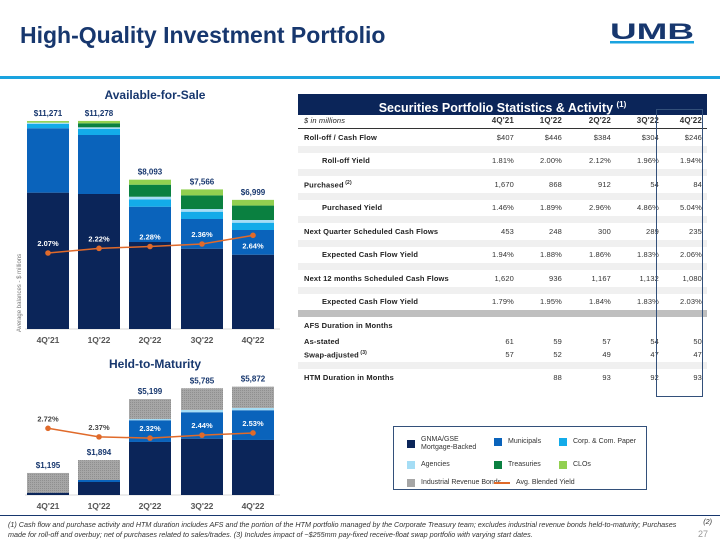 The image size is (720, 540). What do you see at coordinates (502, 209) in the screenshot?
I see `table-row: Purchased Yield 1.46% 1.89% 2.96% 4.86% 5.04%` at bounding box center [502, 209].